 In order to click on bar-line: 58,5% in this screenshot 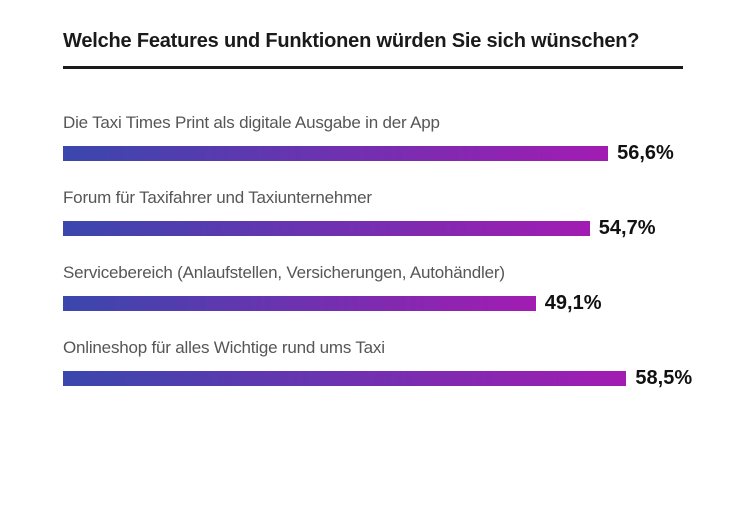, I will do `click(403, 378)`.